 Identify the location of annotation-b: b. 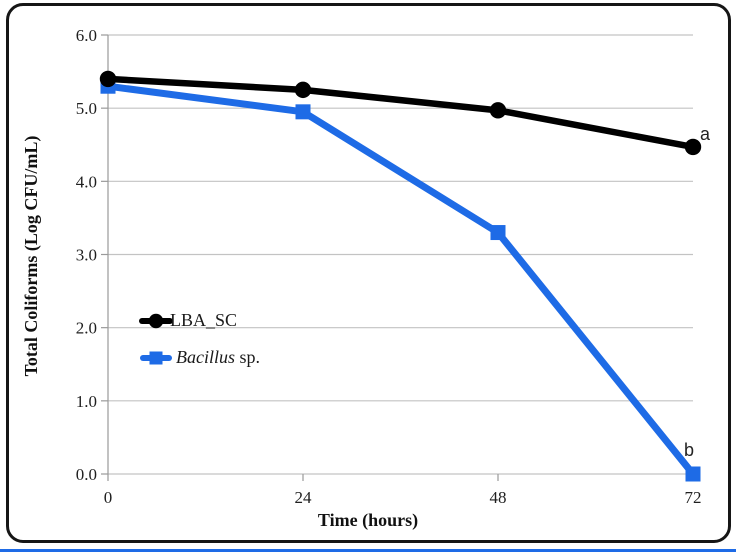
(689, 450).